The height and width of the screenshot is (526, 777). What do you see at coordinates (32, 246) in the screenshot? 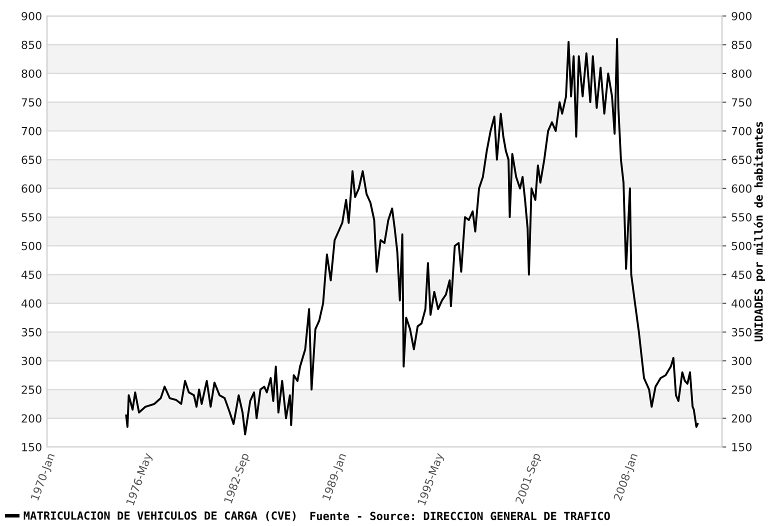
I see `y-tick-label: 500` at bounding box center [32, 246].